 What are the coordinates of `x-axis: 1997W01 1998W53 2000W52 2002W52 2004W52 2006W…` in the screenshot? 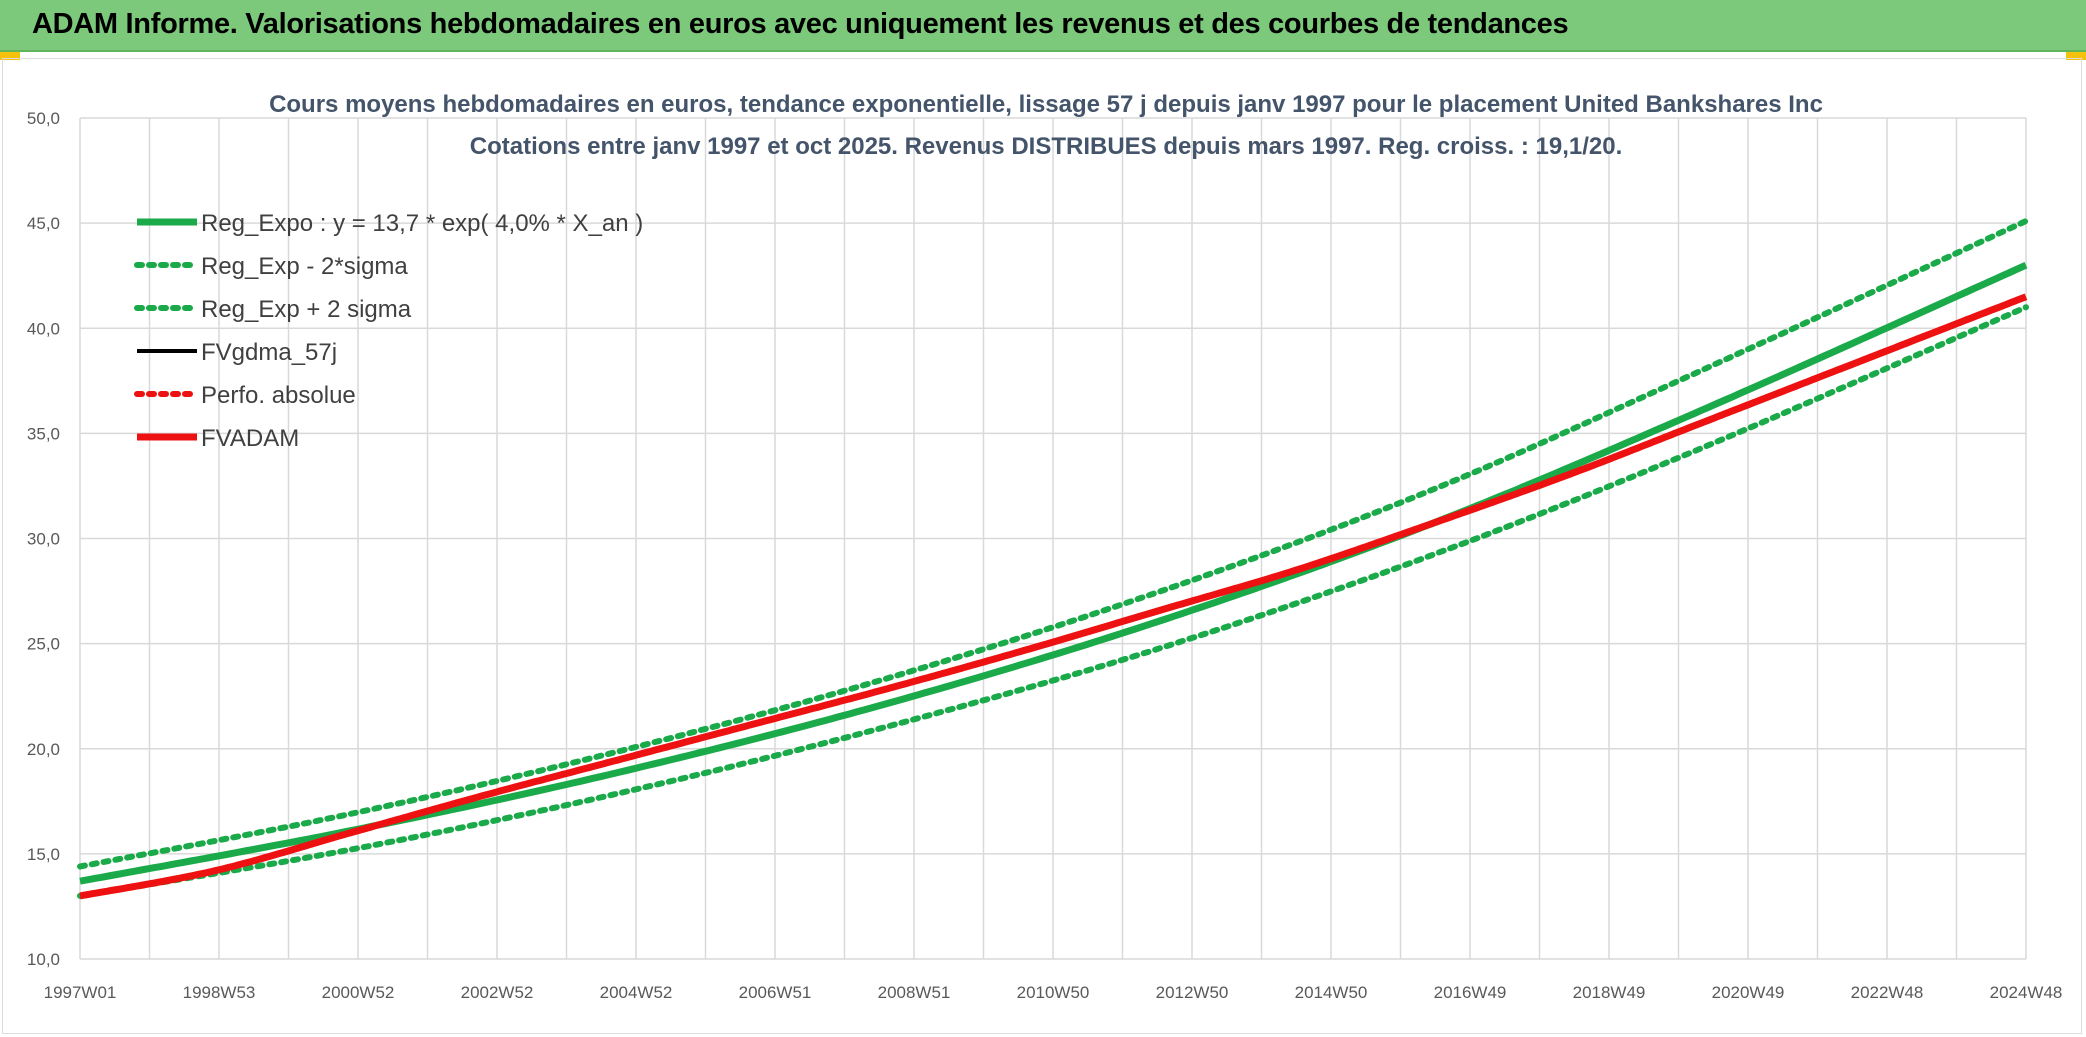 It's located at (1053, 992).